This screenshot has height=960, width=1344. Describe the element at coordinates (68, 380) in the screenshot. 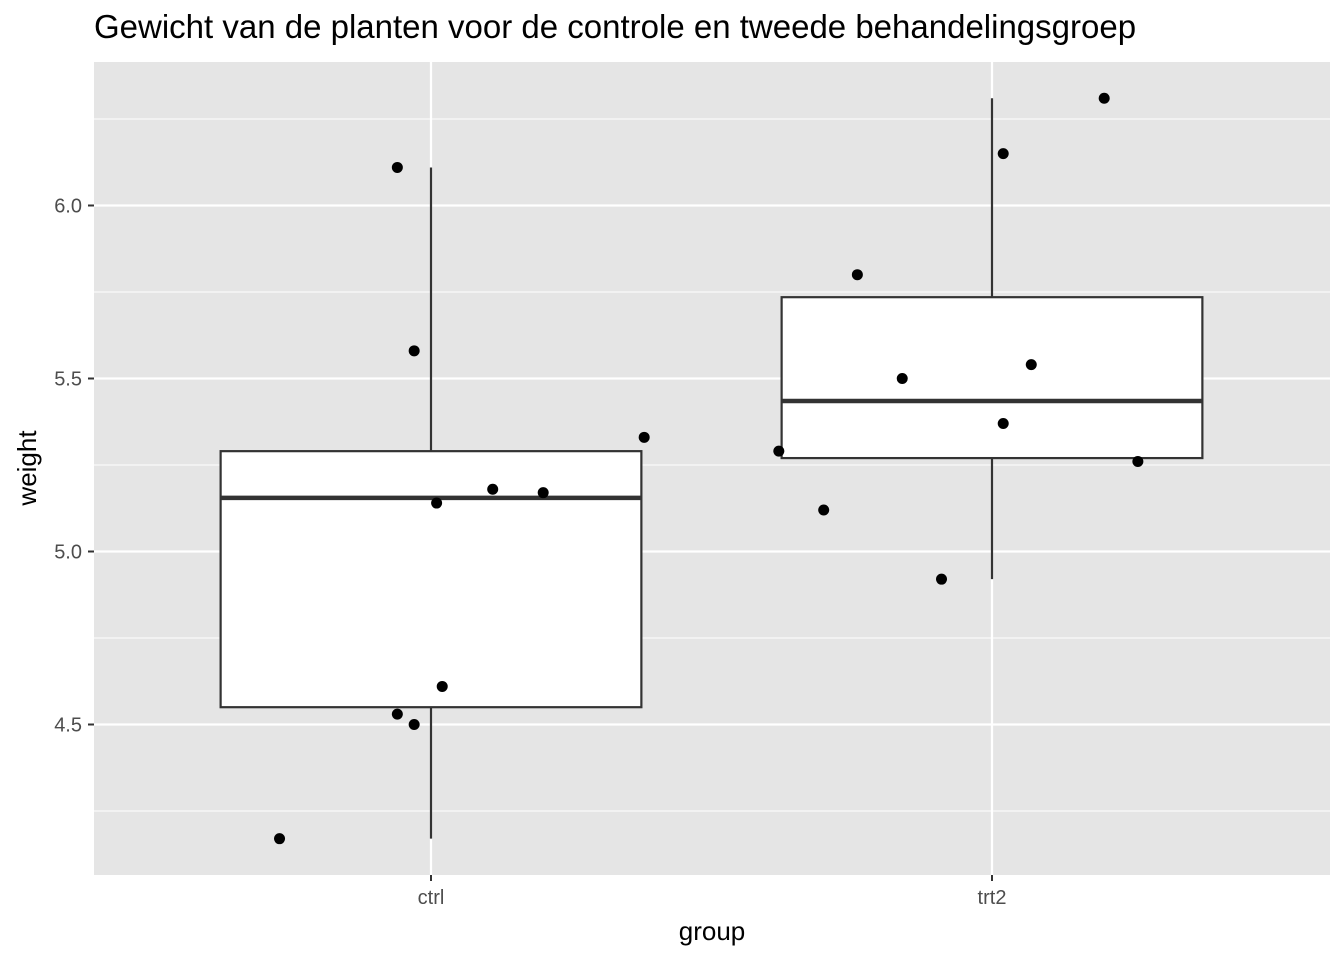

I see `y-tick-label: 5.5` at that location.